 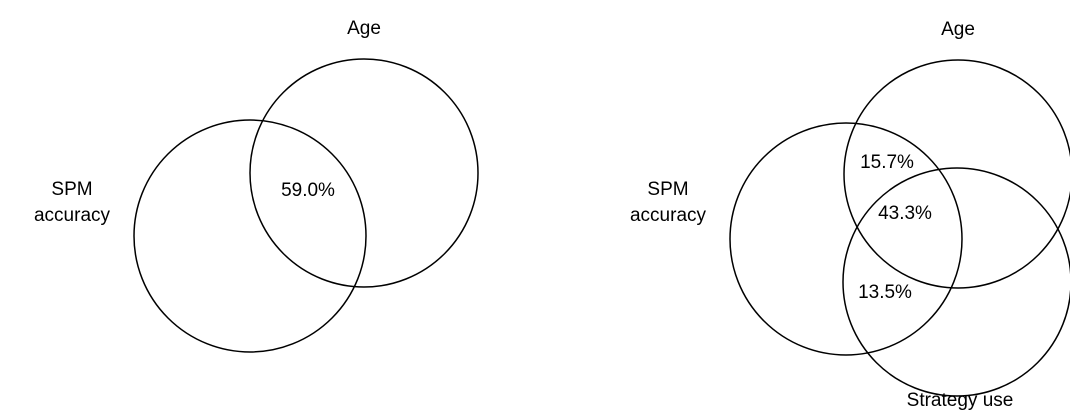 What do you see at coordinates (308, 190) in the screenshot?
I see `region-label: 59.0%` at bounding box center [308, 190].